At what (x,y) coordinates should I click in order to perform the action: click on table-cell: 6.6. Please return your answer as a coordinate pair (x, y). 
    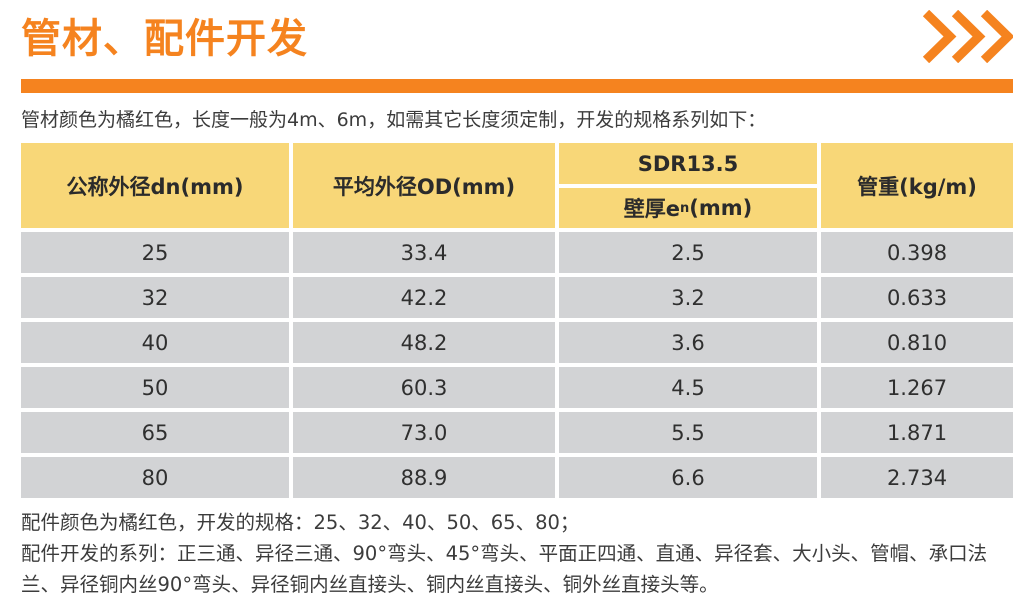
    Looking at the image, I should click on (688, 477).